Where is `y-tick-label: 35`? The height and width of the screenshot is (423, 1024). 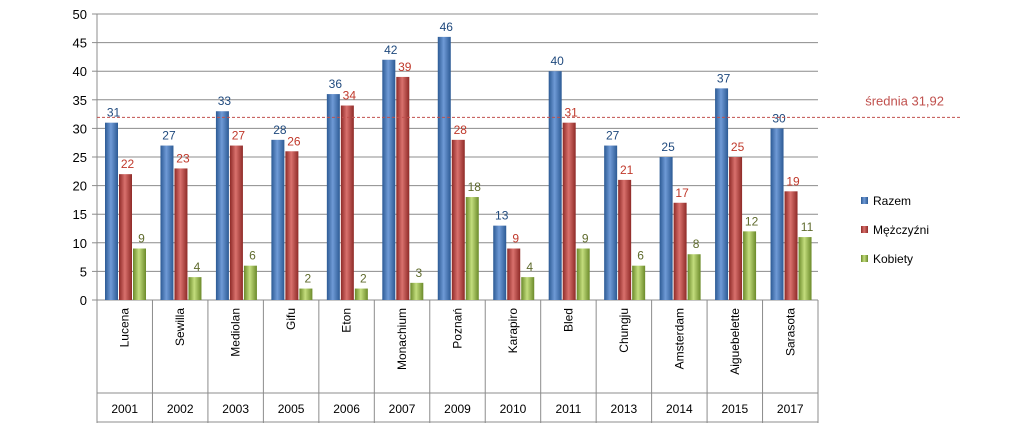
y-tick-label: 35 is located at coordinates (80, 100).